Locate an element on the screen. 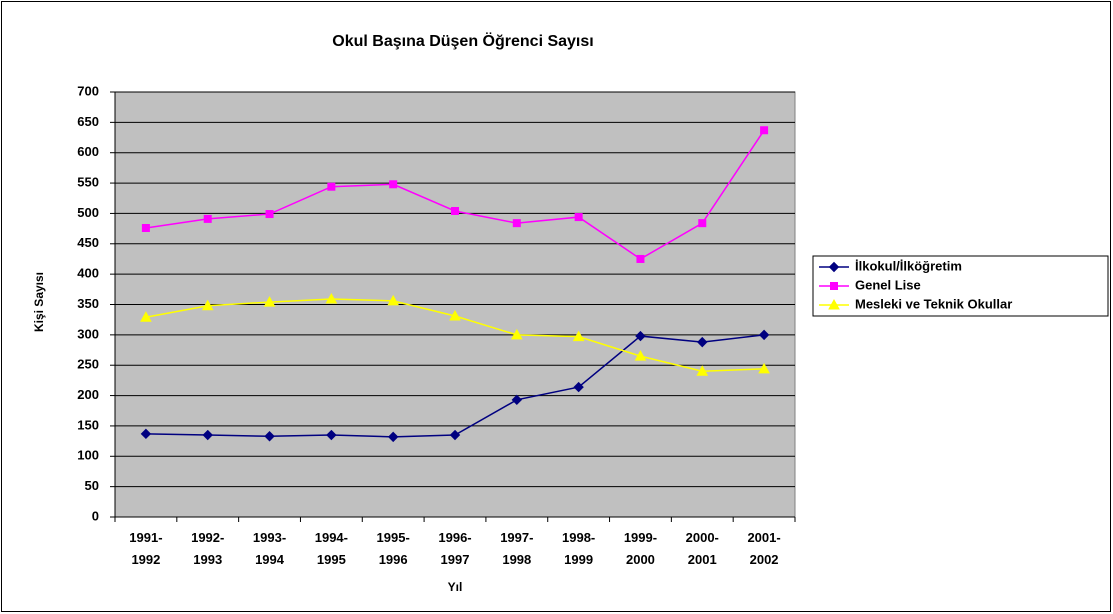 The height and width of the screenshot is (614, 1113). x-tick-label: 1993-1994 is located at coordinates (269, 548).